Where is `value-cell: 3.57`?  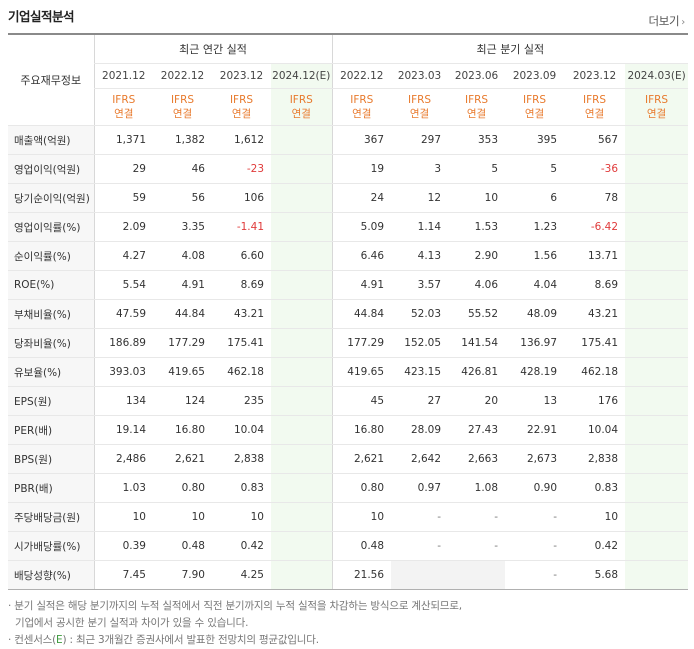 value-cell: 3.57 is located at coordinates (420, 285).